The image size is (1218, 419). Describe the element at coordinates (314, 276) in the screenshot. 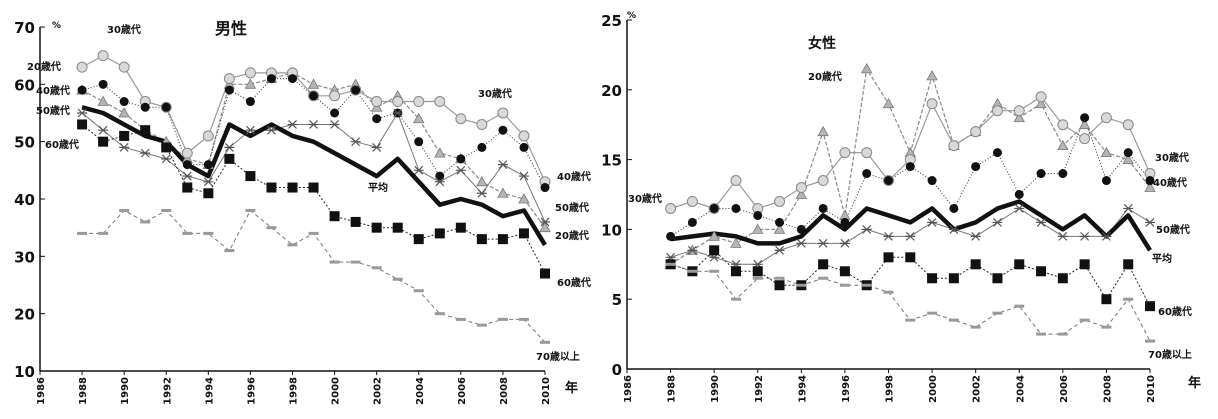

I see `left-series-line-dash` at that location.